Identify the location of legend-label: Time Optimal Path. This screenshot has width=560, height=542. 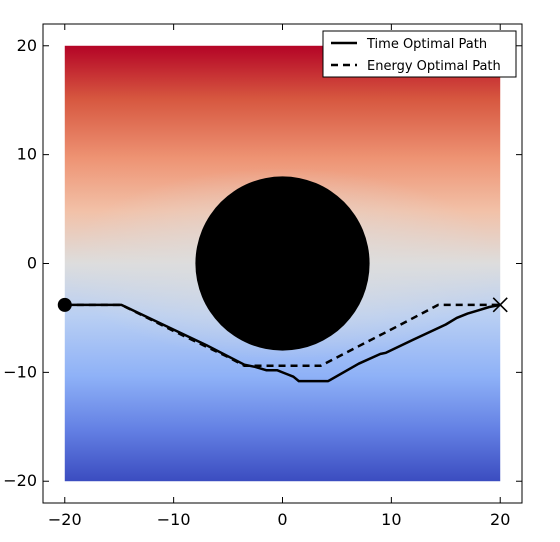
(426, 44).